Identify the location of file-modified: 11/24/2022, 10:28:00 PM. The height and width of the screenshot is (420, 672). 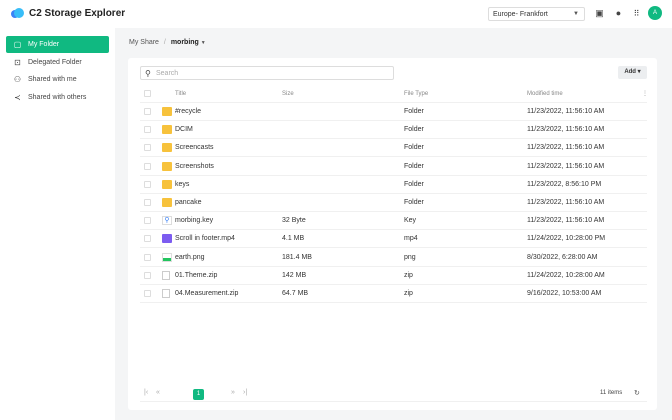
(566, 239).